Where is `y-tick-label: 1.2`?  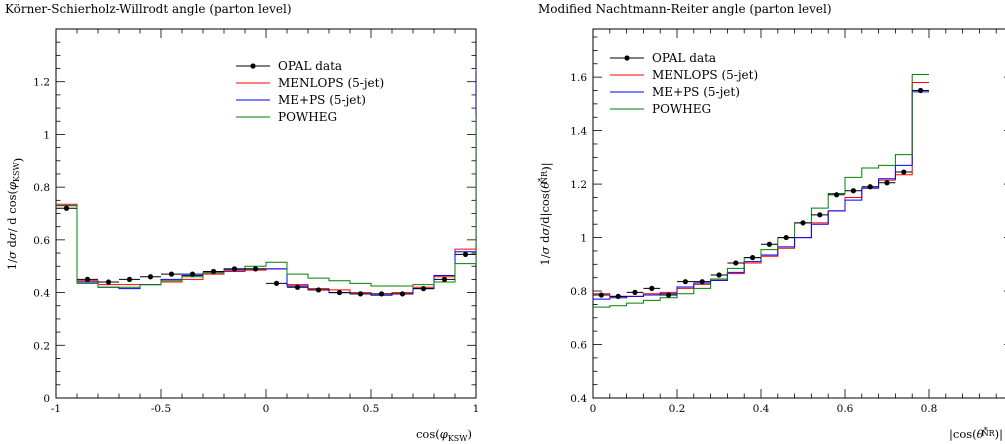
y-tick-label: 1.2 is located at coordinates (41, 83).